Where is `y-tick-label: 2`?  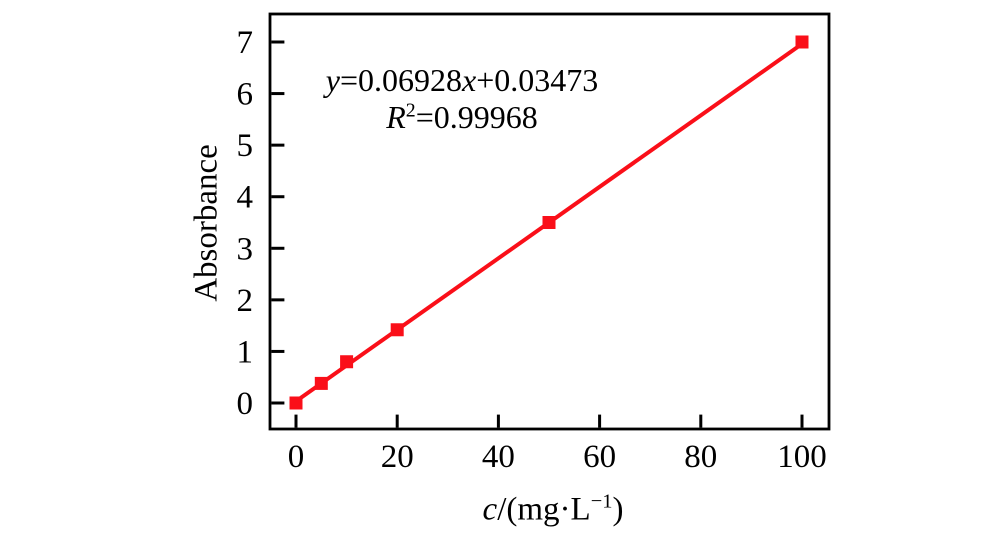 y-tick-label: 2 is located at coordinates (245, 301).